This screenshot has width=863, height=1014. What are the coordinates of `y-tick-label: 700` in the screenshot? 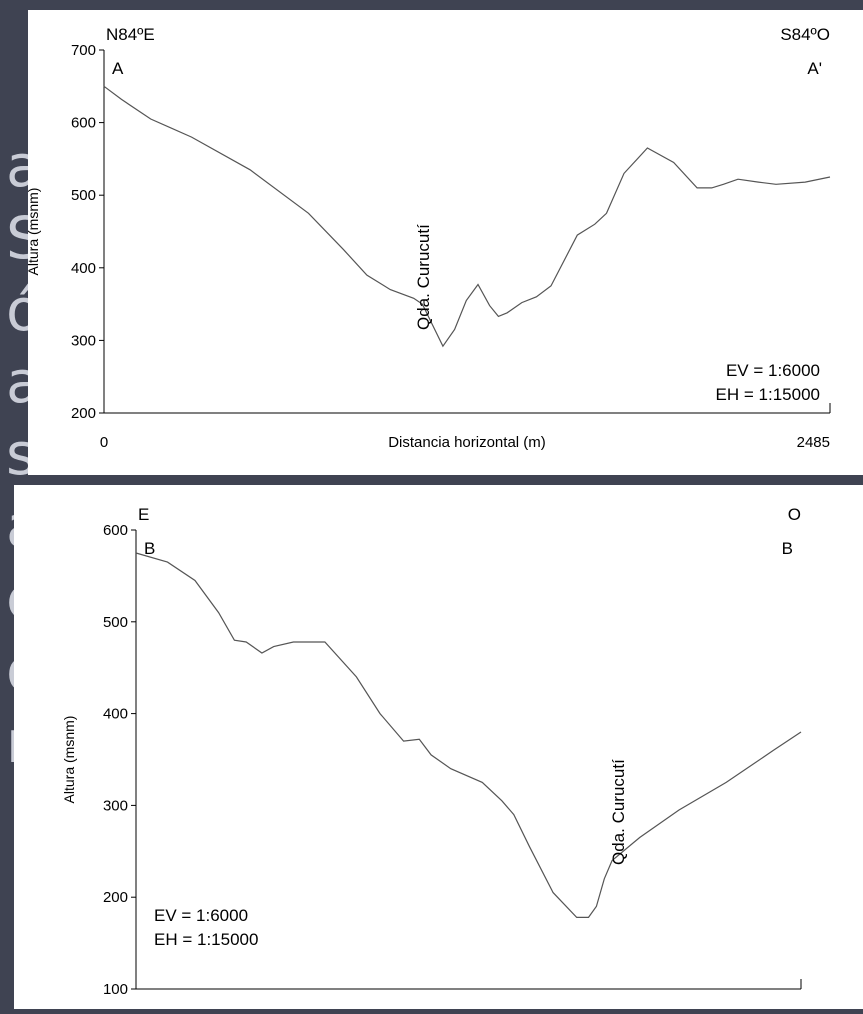 It's located at (83, 50).